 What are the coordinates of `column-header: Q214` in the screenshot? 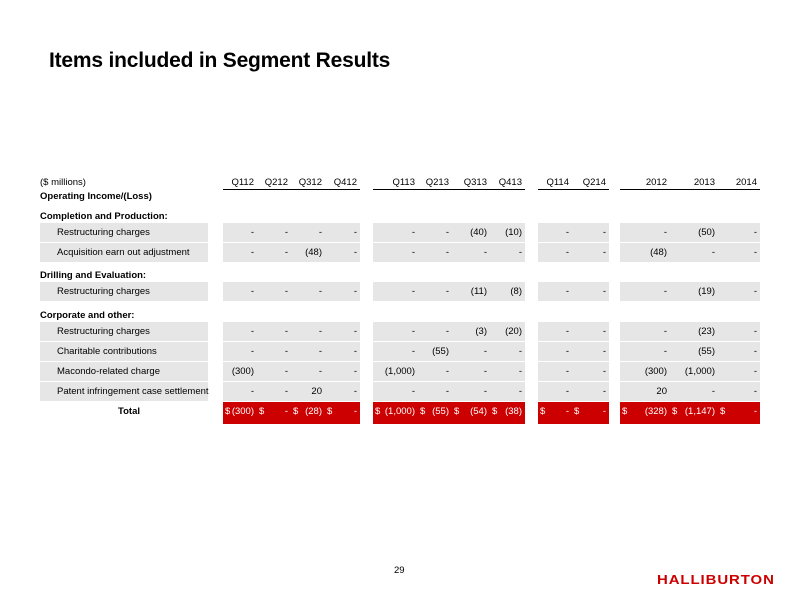 It's located at (590, 183).